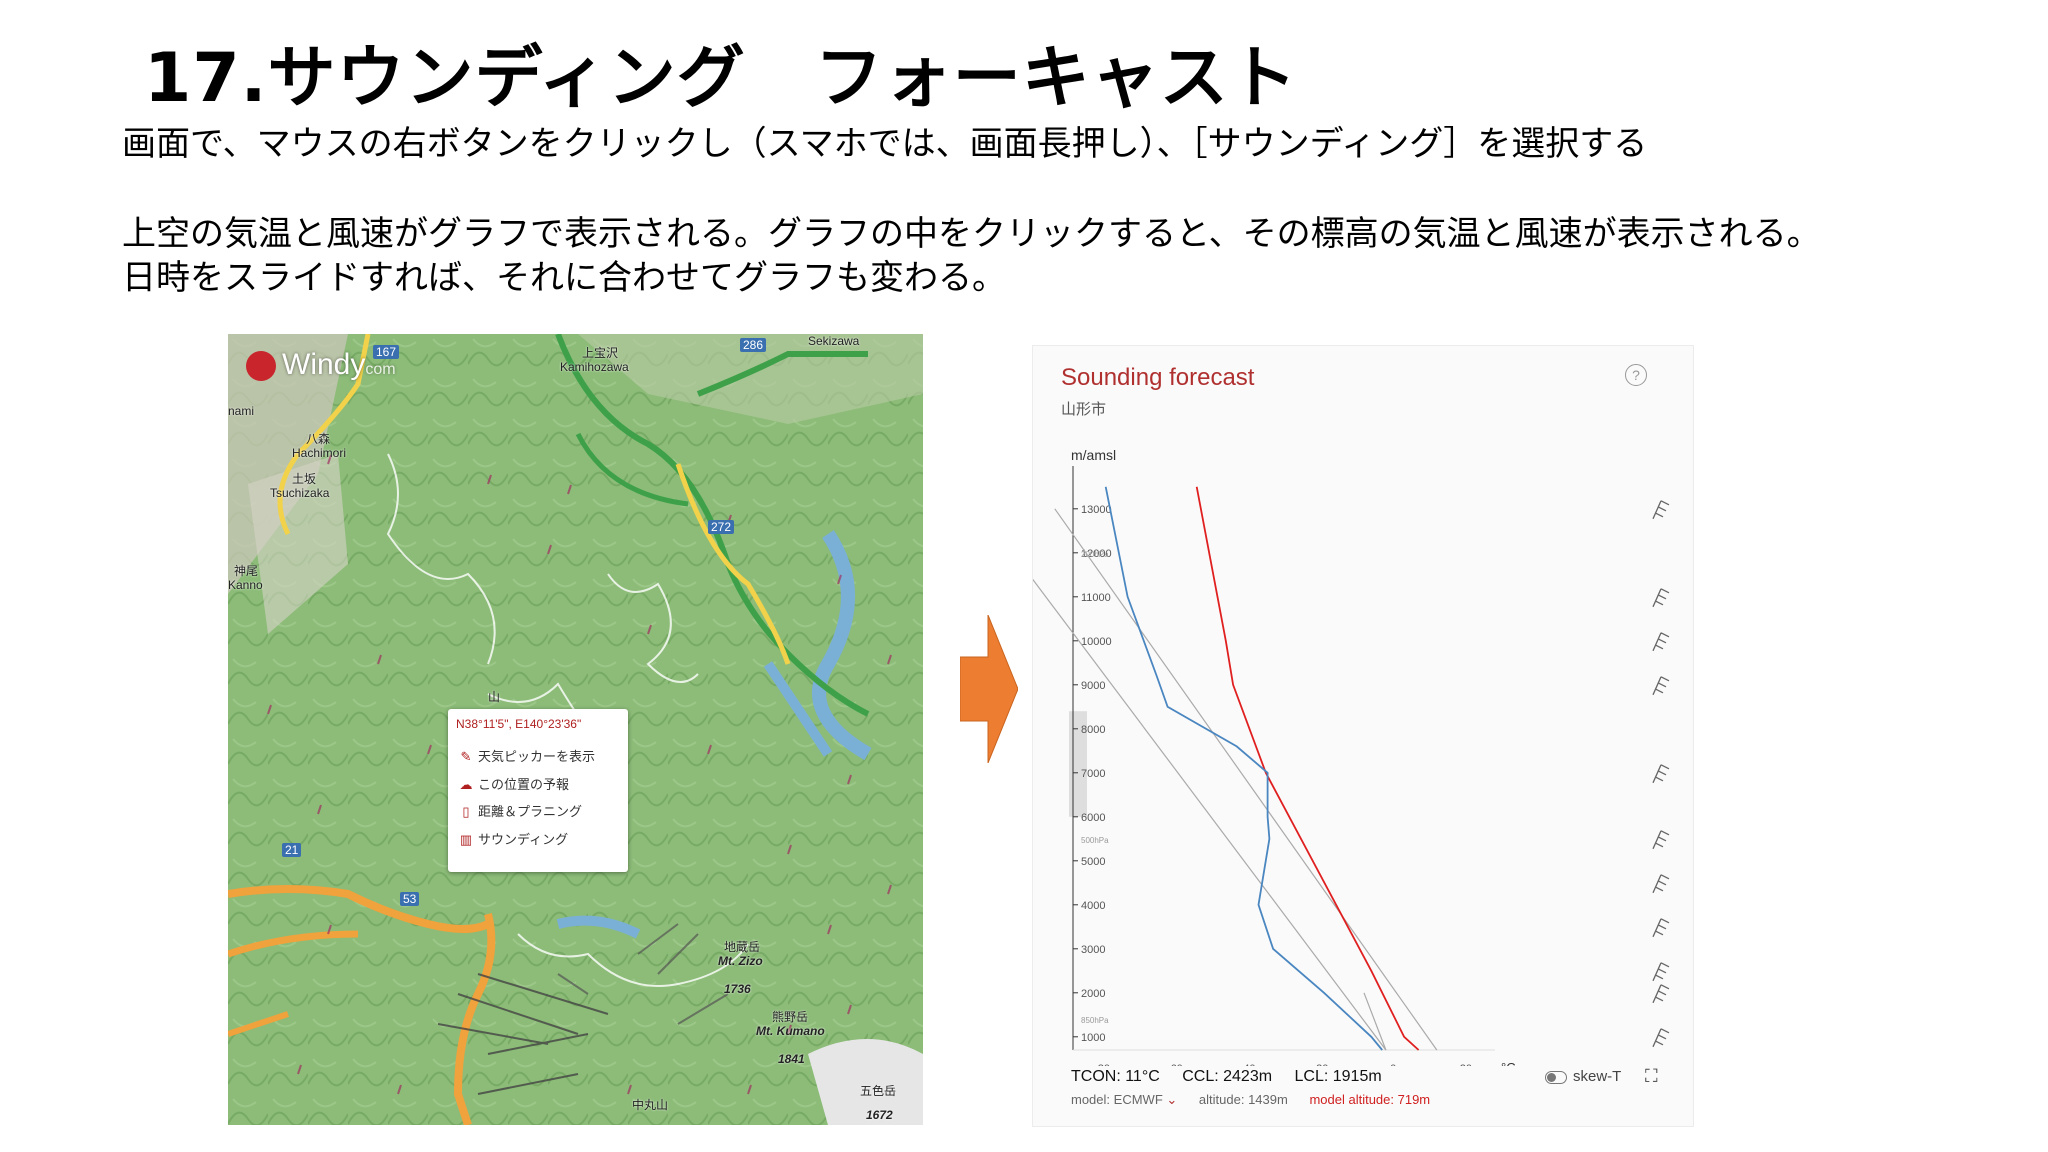 Image resolution: width=2048 pixels, height=1152 pixels. What do you see at coordinates (1095, 840) in the screenshot?
I see `pressure-label: 500hPa` at bounding box center [1095, 840].